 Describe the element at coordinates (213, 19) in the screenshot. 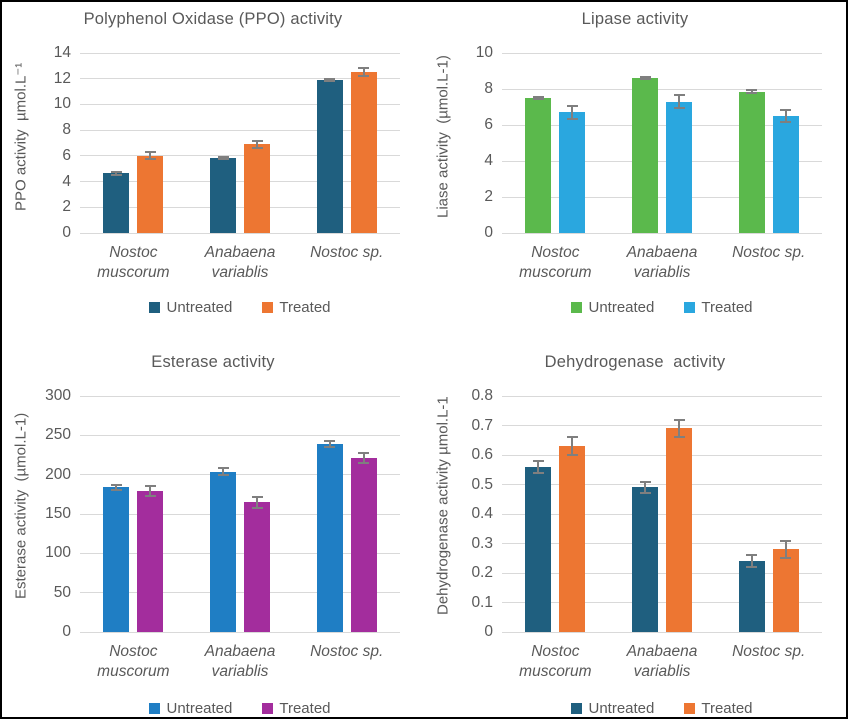

I see `chart-title: Polyphenol Oxidase (PPO) activity` at that location.